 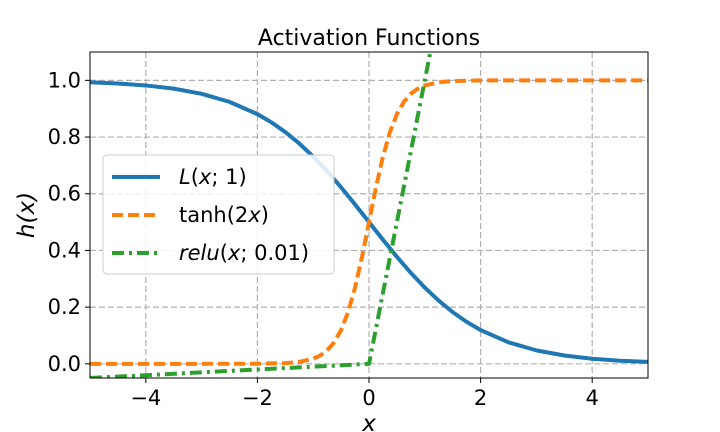 What do you see at coordinates (368, 421) in the screenshot?
I see `x-axis-label: x` at bounding box center [368, 421].